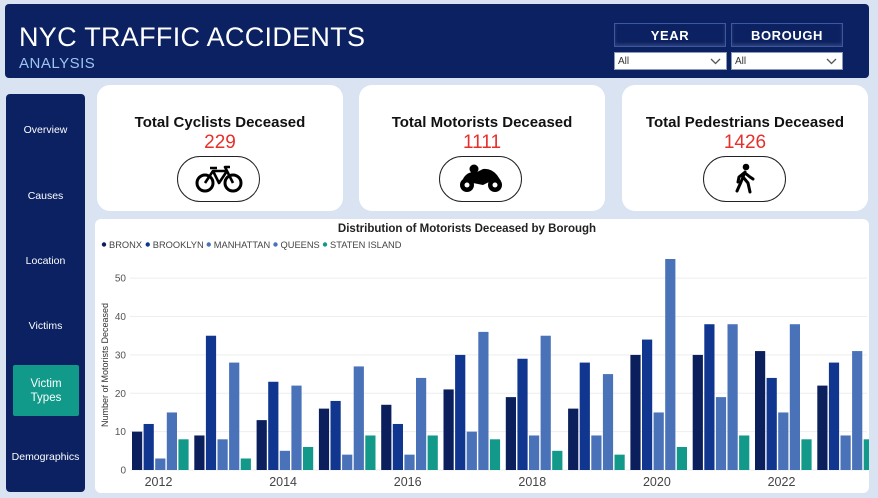 This screenshot has height=498, width=878. Describe the element at coordinates (480, 179) in the screenshot. I see `motorists-icon-button` at that location.